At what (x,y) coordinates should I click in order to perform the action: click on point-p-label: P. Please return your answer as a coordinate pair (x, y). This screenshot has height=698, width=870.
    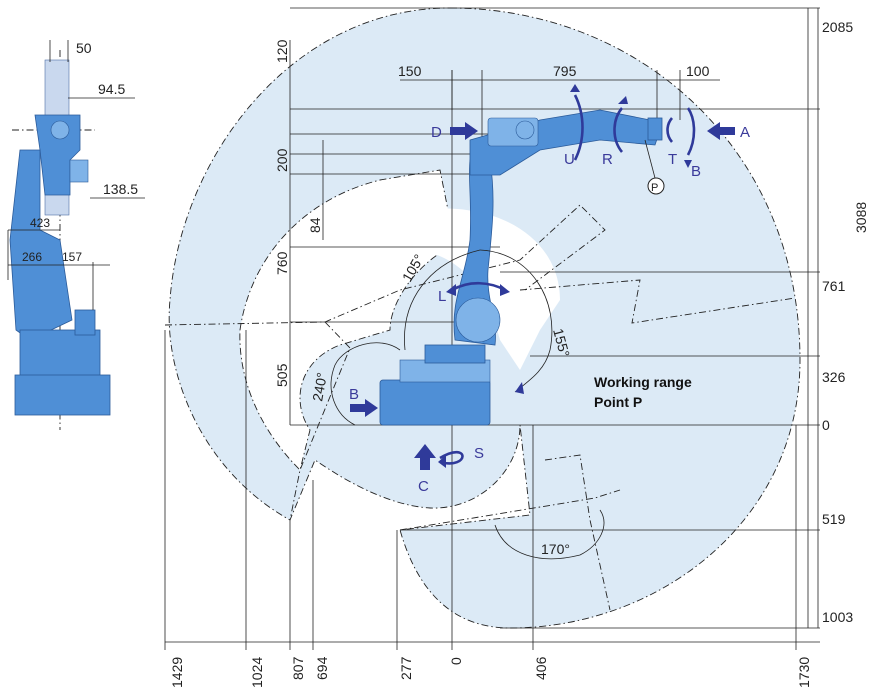
    Looking at the image, I should click on (654, 188).